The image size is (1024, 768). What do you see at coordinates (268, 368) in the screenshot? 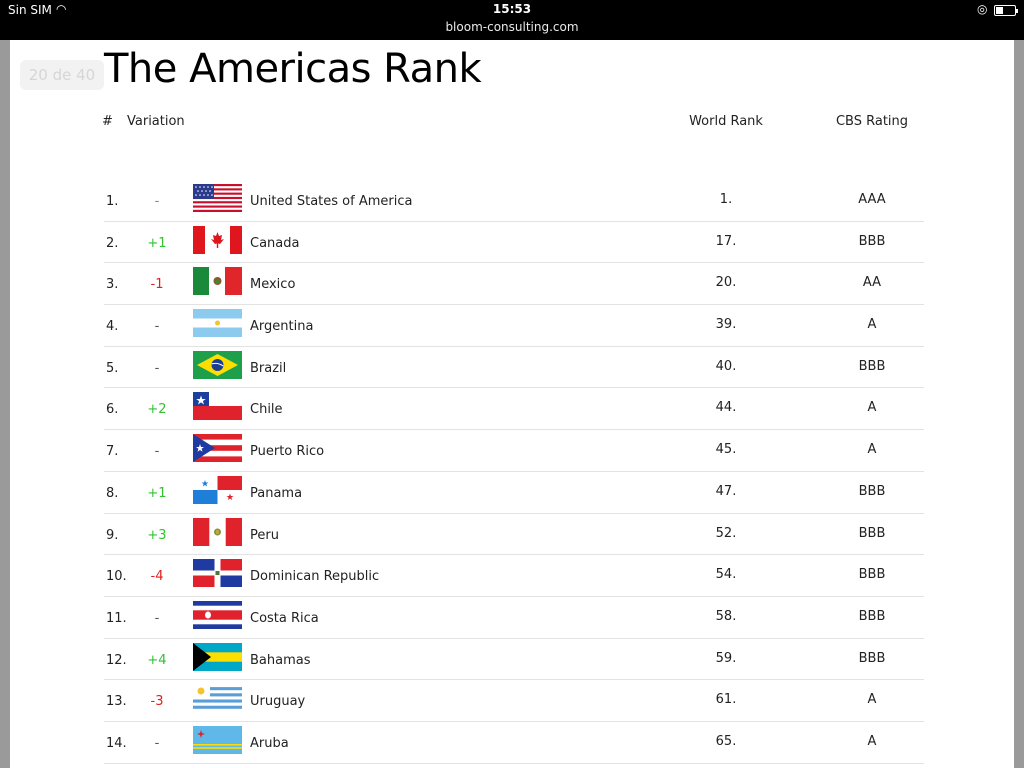
I see `country-name: Brazil` at bounding box center [268, 368].